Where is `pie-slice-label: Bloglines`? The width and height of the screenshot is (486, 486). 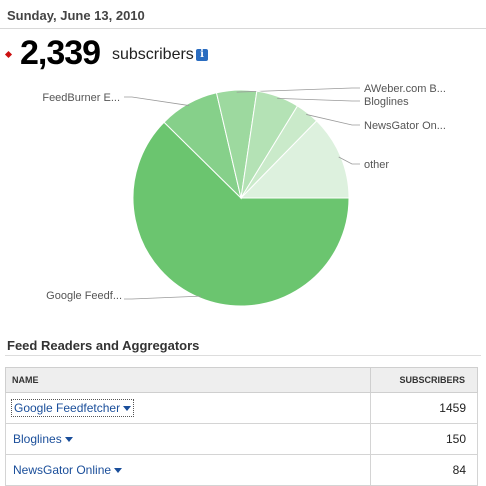
pie-slice-label: Bloglines is located at coordinates (386, 102).